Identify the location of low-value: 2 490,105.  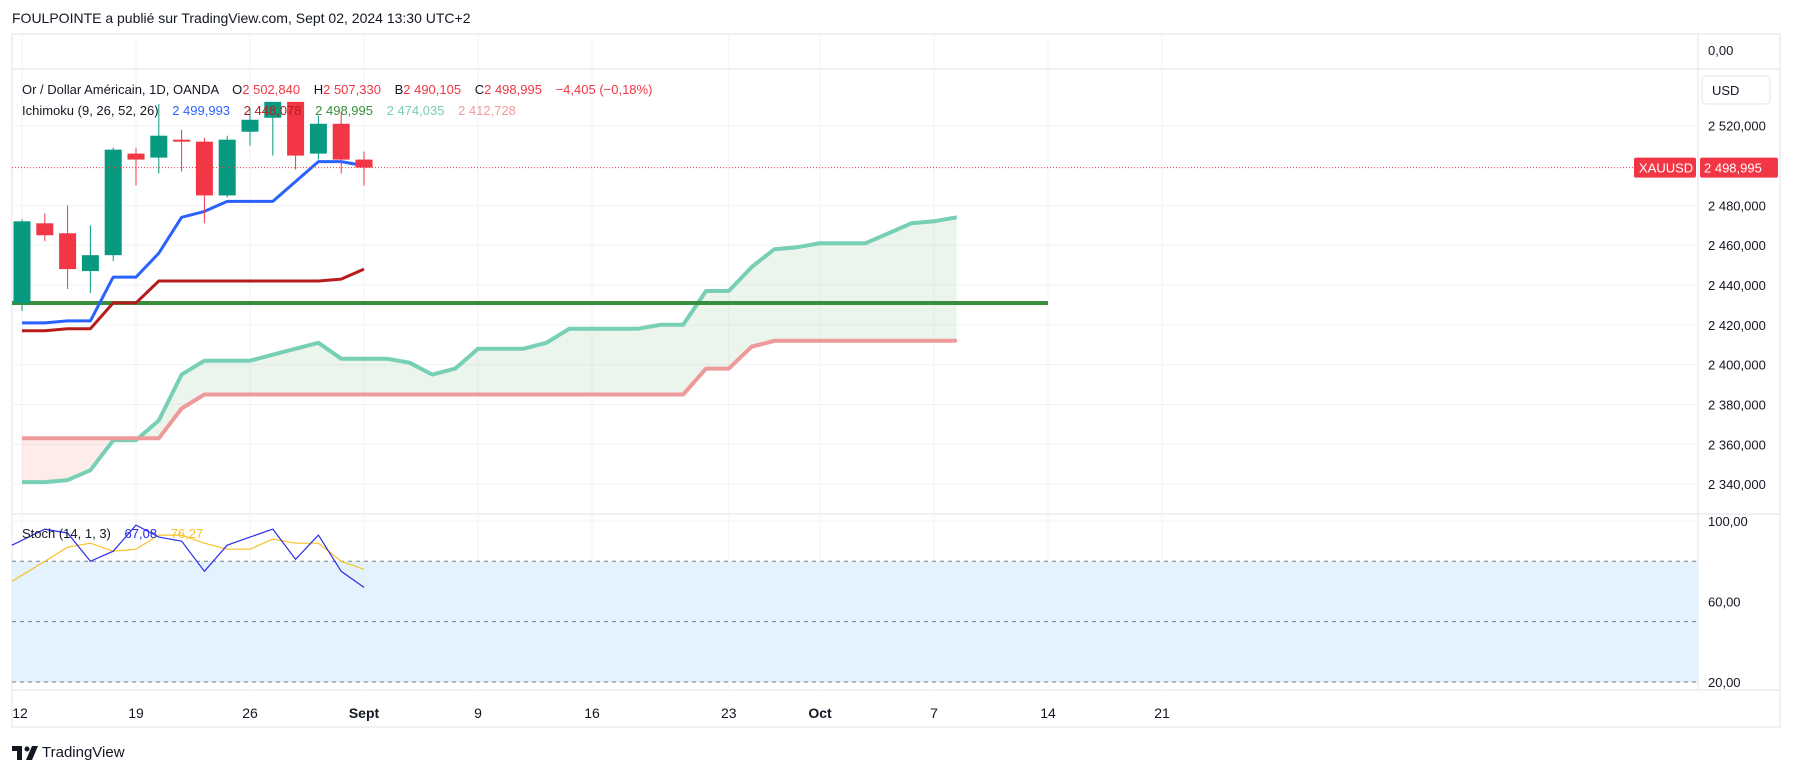
(432, 89).